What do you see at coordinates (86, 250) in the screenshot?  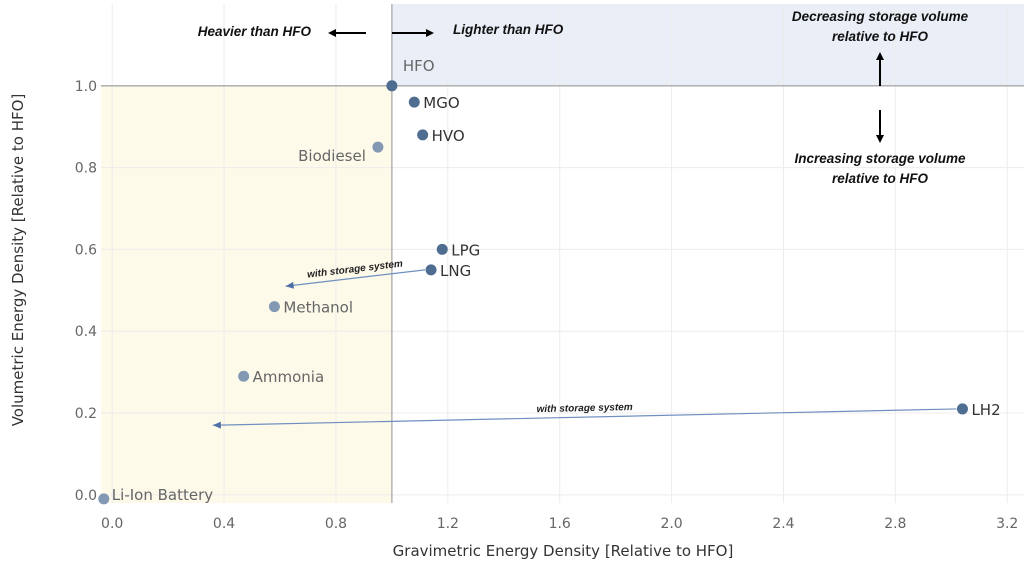 I see `y-tick-label: 0.6` at bounding box center [86, 250].